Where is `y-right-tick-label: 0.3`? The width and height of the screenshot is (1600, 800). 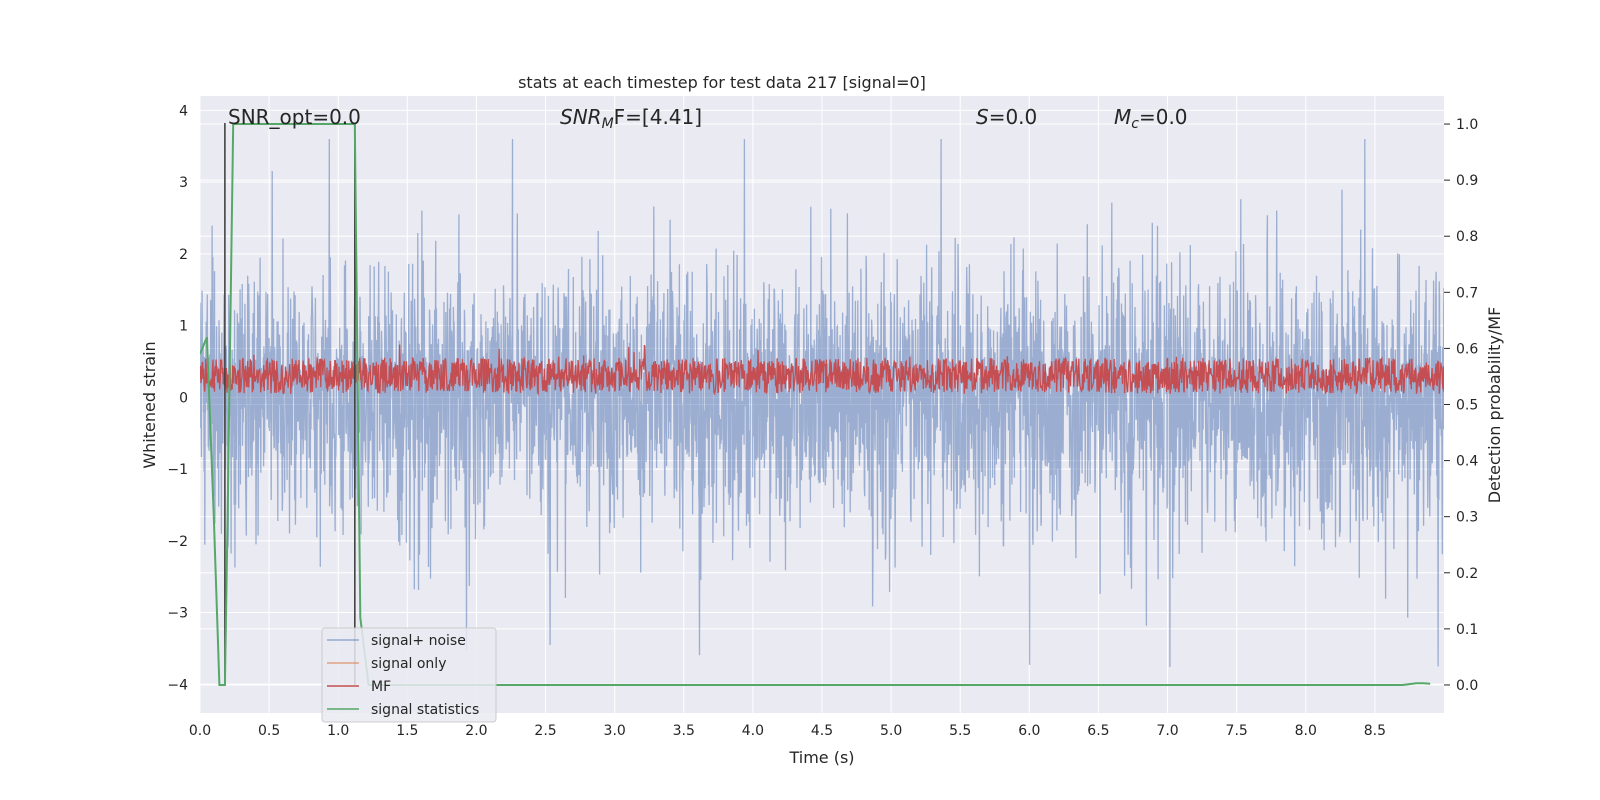
y-right-tick-label: 0.3 is located at coordinates (1467, 518).